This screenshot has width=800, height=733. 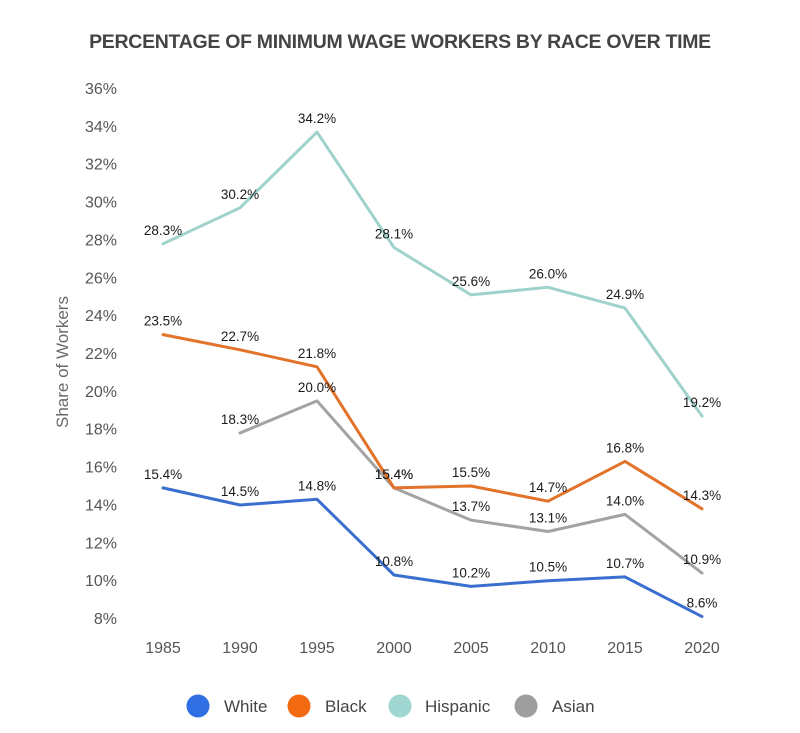 What do you see at coordinates (245, 706) in the screenshot?
I see `legend-label-white: White` at bounding box center [245, 706].